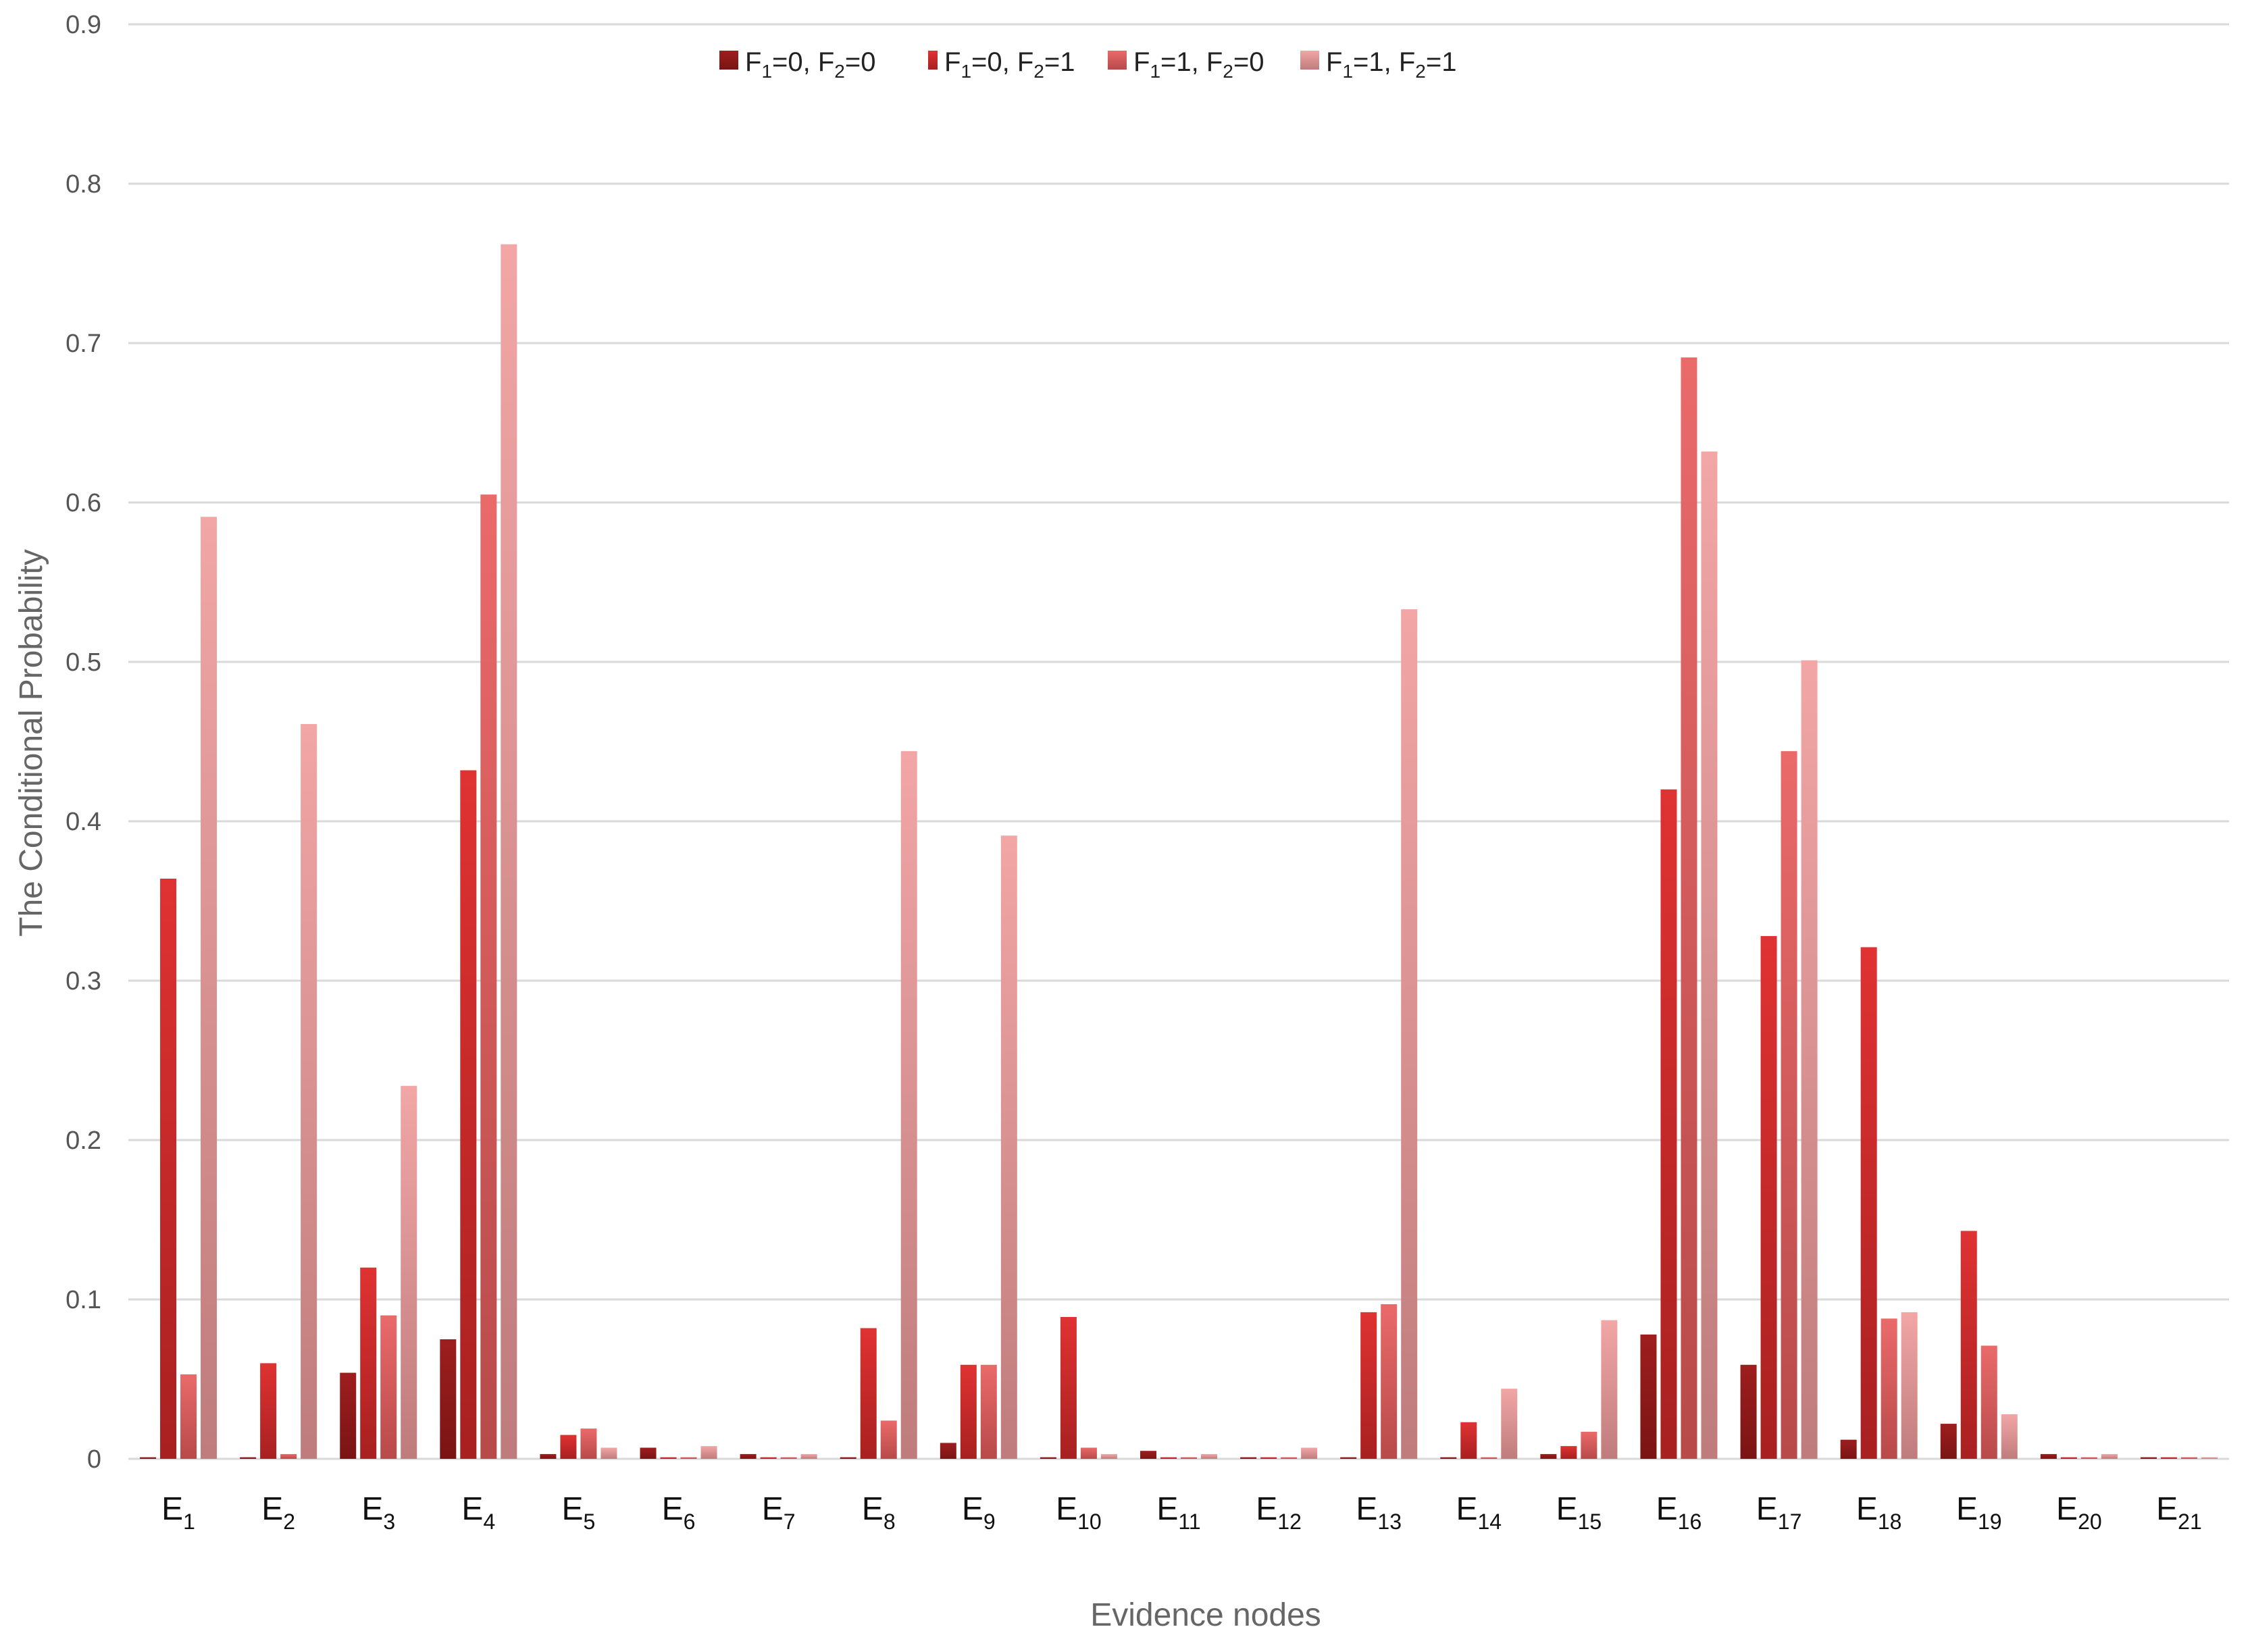 The image size is (2250, 1652). I want to click on x-axis-title: Evidence nodes, so click(1205, 1615).